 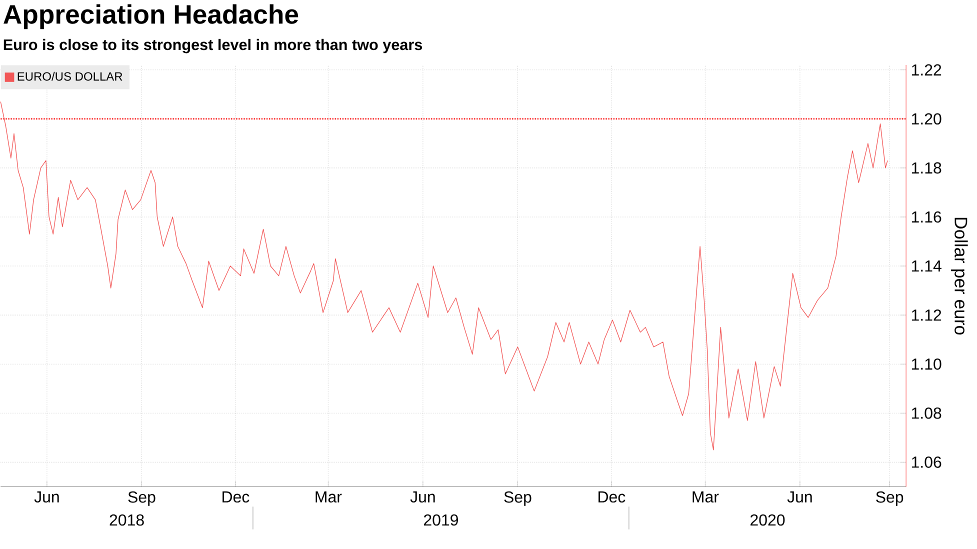 What do you see at coordinates (927, 413) in the screenshot?
I see `y-tick-label: 1.08` at bounding box center [927, 413].